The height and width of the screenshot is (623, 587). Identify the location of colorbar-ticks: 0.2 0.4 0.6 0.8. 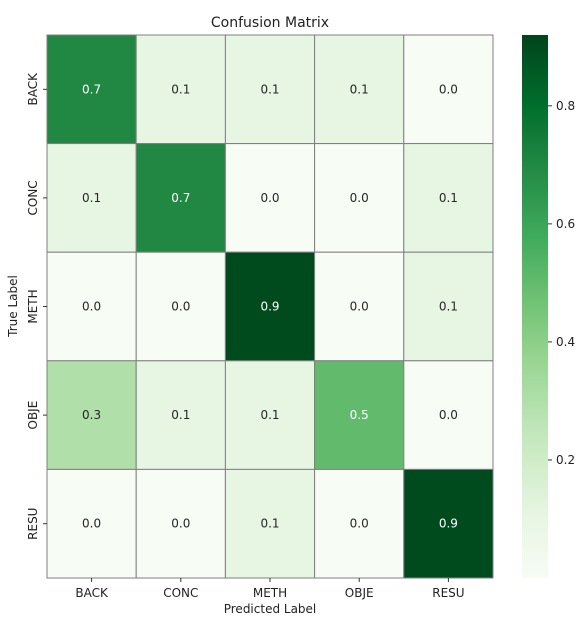
(561, 283).